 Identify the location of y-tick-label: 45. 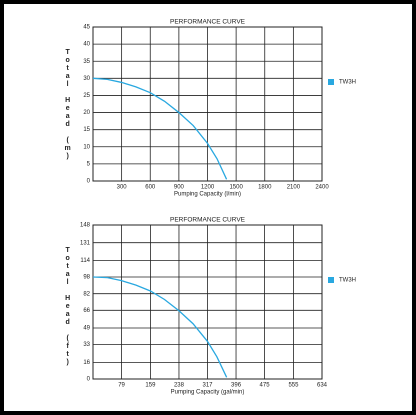
(86, 28).